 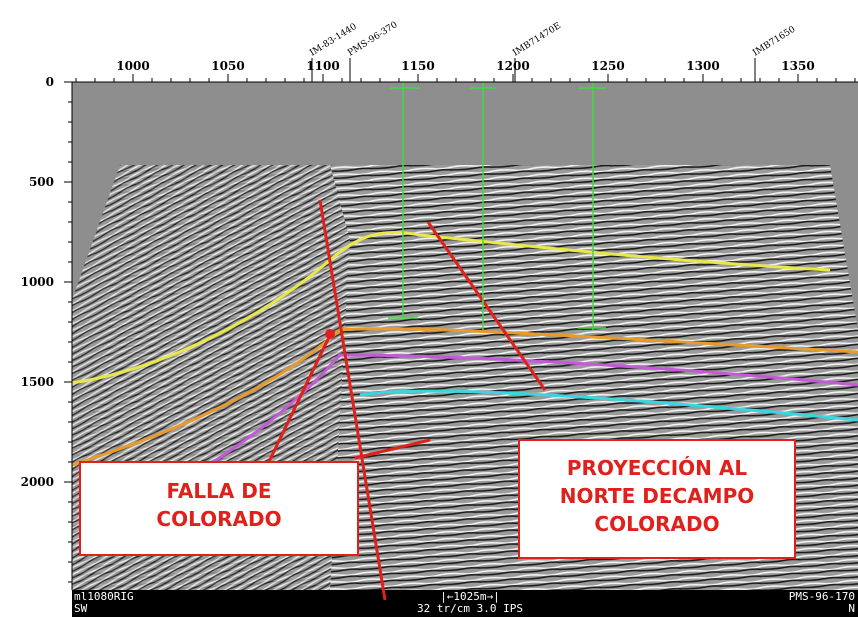 I want to click on top-tick-label: 1300, so click(x=702, y=66).